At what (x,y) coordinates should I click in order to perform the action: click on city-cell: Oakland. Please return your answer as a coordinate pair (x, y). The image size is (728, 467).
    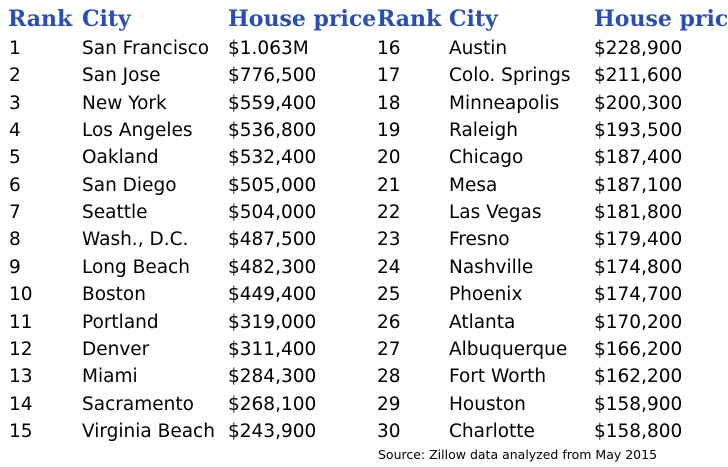
    Looking at the image, I should click on (120, 158).